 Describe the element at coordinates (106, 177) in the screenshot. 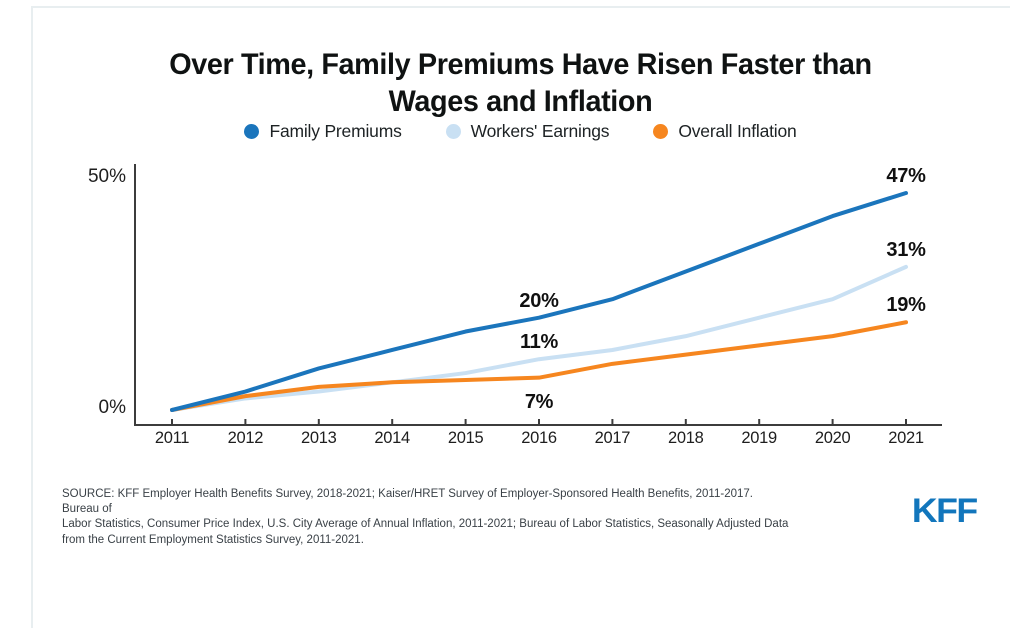

I see `y-axis-tick-label: 50%` at that location.